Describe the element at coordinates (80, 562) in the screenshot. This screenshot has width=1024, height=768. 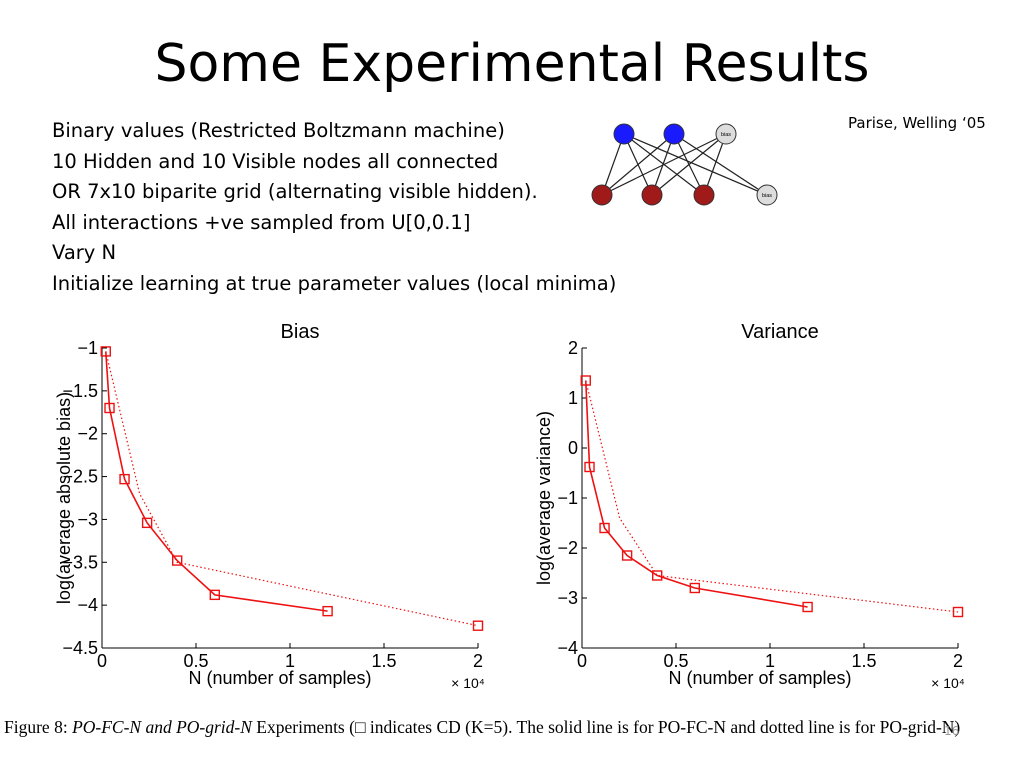
I see `y-tick-label: −3.5` at that location.